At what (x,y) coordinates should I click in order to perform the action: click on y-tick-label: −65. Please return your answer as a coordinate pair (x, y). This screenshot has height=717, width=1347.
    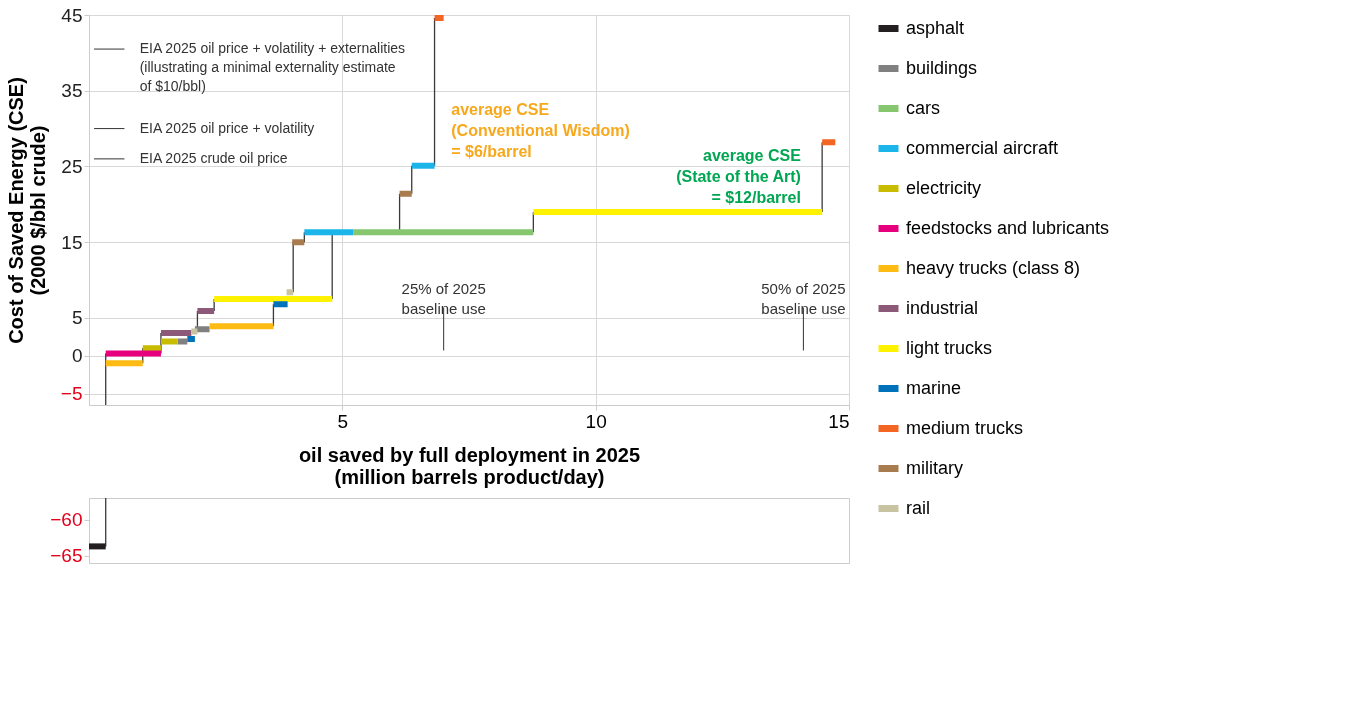
    Looking at the image, I should click on (66, 556).